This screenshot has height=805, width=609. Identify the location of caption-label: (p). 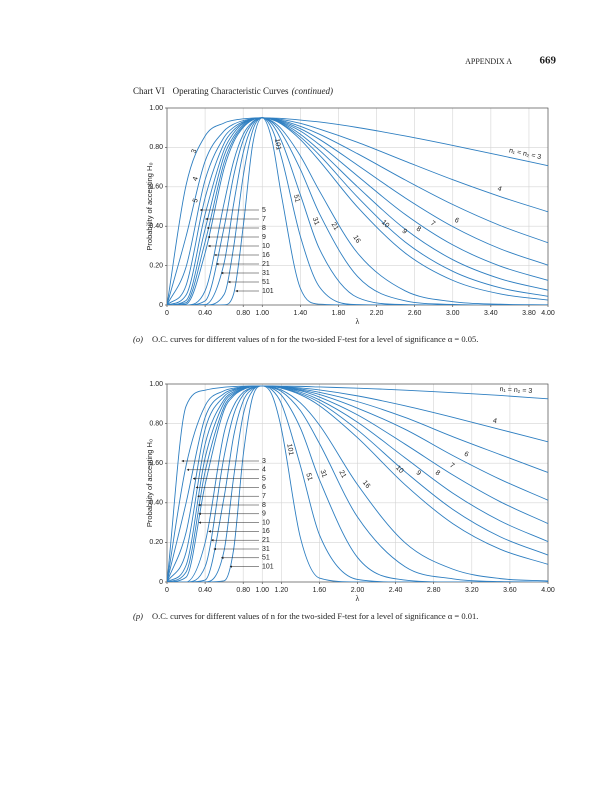
(138, 616).